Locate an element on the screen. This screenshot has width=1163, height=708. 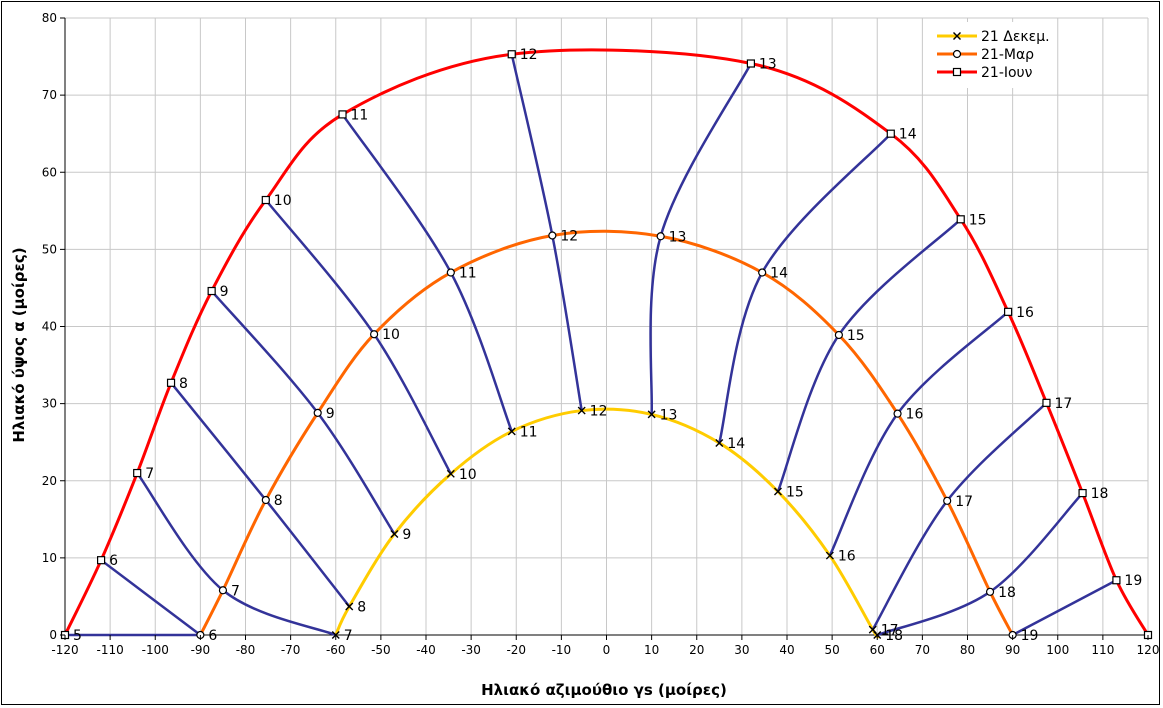
x-tick-label: 30 is located at coordinates (741, 650).